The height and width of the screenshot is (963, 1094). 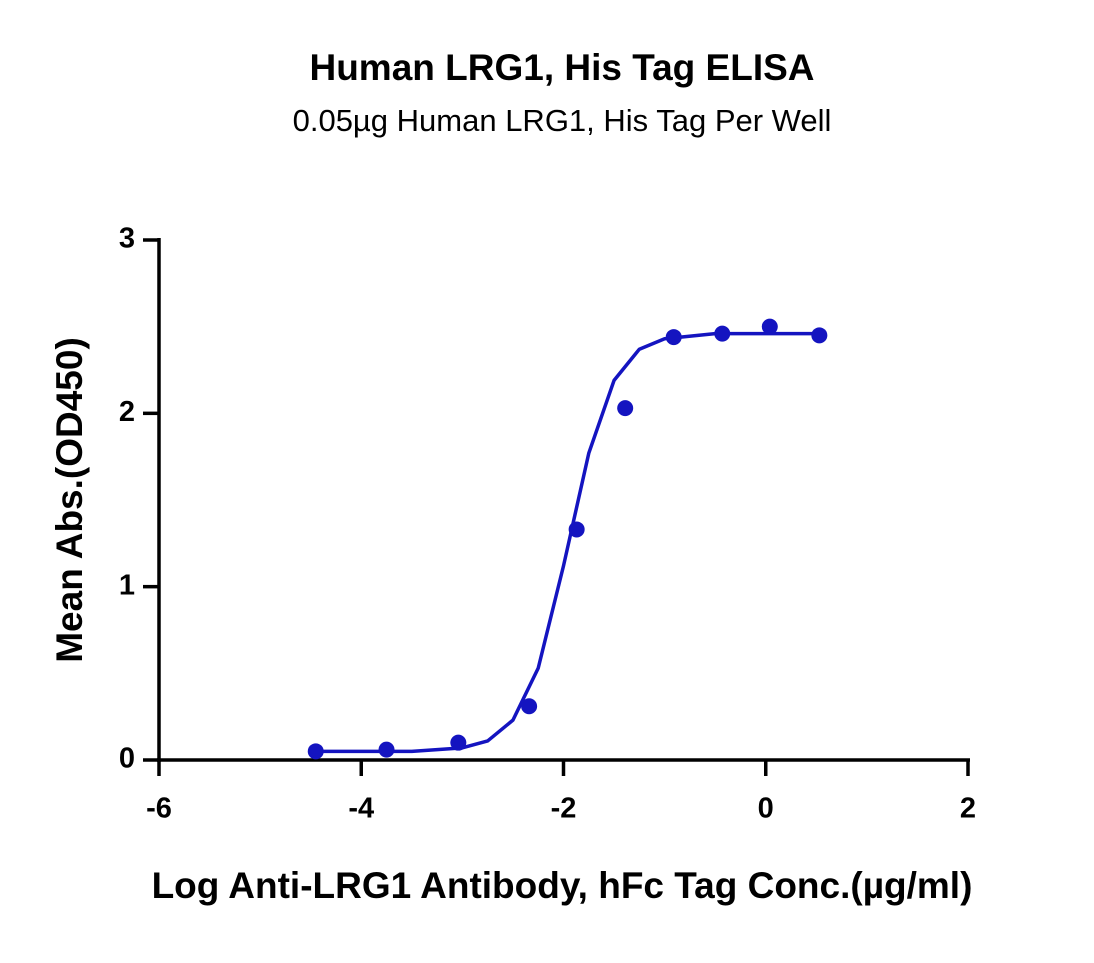 What do you see at coordinates (127, 585) in the screenshot?
I see `y-tick-label: 1` at bounding box center [127, 585].